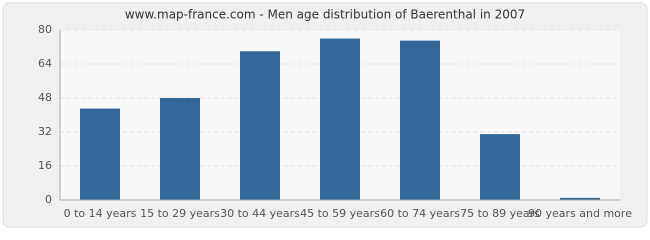 The image size is (650, 240). What do you see at coordinates (340, 213) in the screenshot?
I see `x-tick-label: 45 to 59 years` at bounding box center [340, 213].